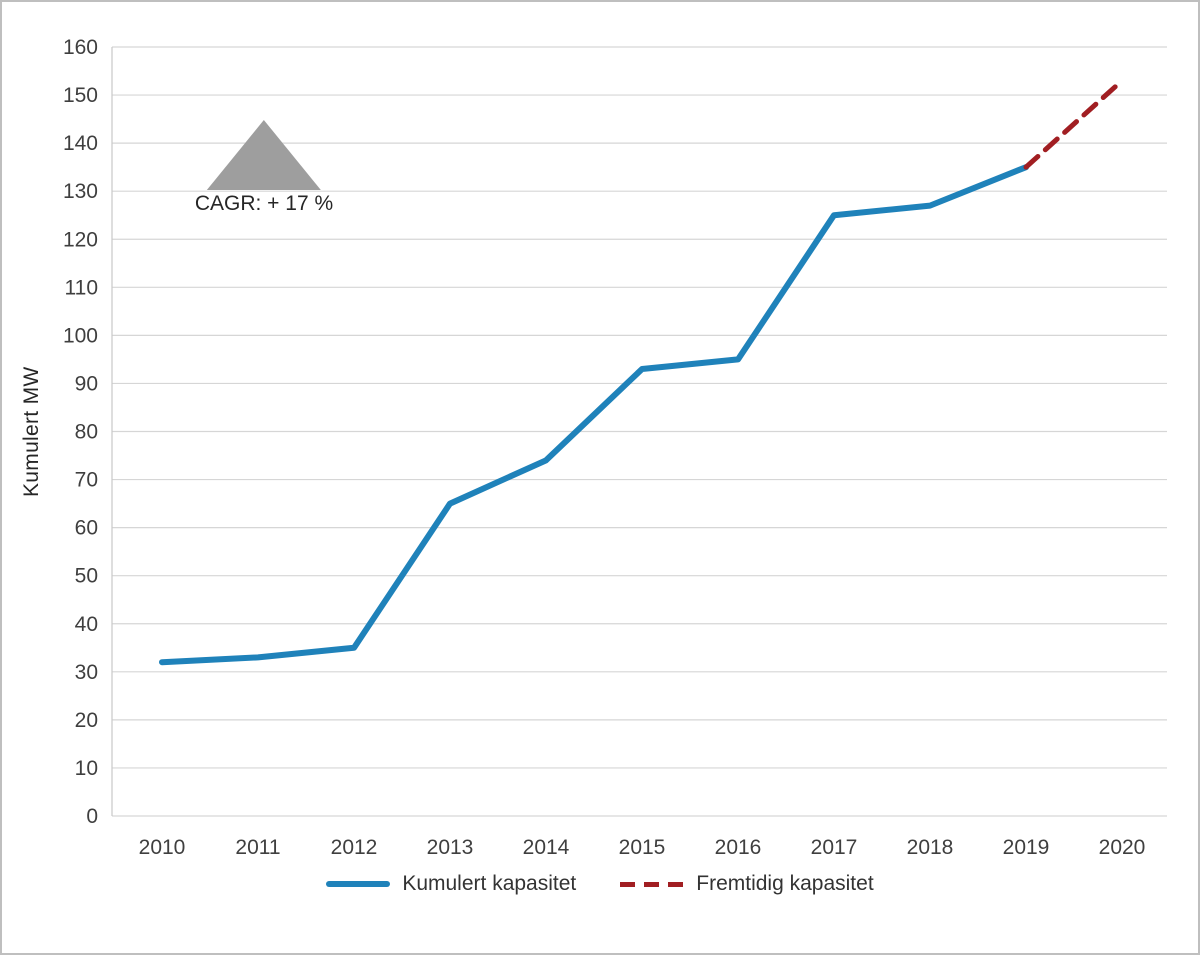 This screenshot has width=1200, height=955. I want to click on y-tick-label: 50, so click(86, 576).